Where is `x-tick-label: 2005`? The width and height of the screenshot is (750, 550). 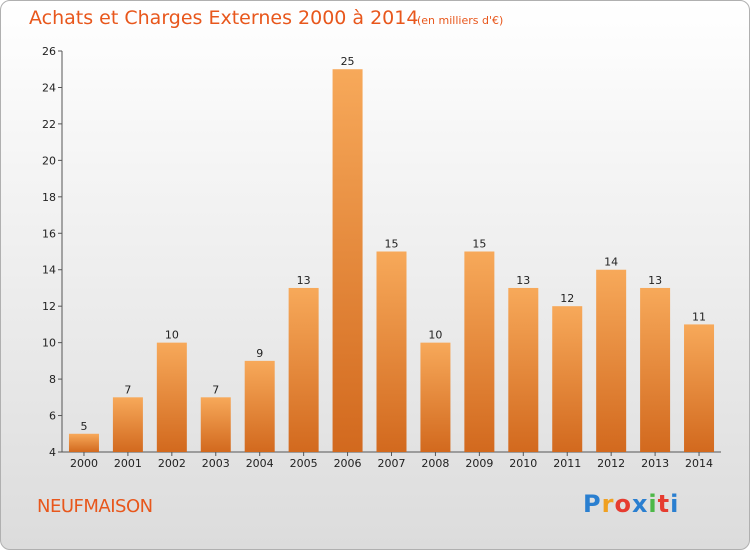 x-tick-label: 2005 is located at coordinates (304, 463).